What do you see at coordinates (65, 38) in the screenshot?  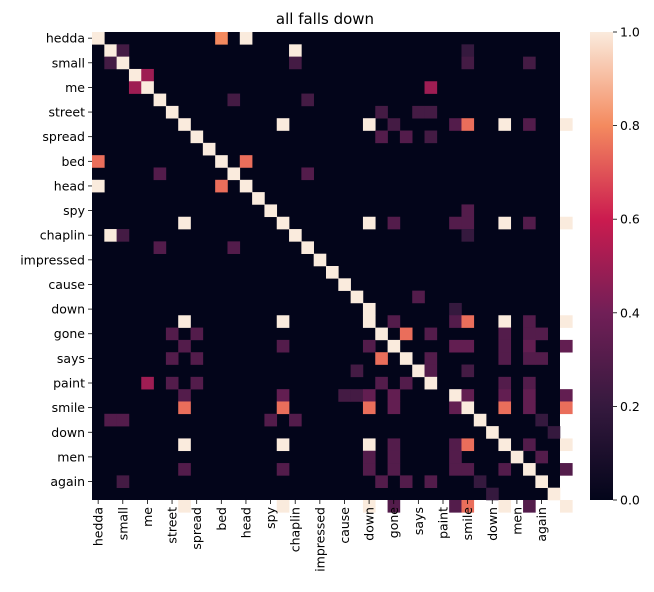 I see `y-tick-label: hedda` at bounding box center [65, 38].